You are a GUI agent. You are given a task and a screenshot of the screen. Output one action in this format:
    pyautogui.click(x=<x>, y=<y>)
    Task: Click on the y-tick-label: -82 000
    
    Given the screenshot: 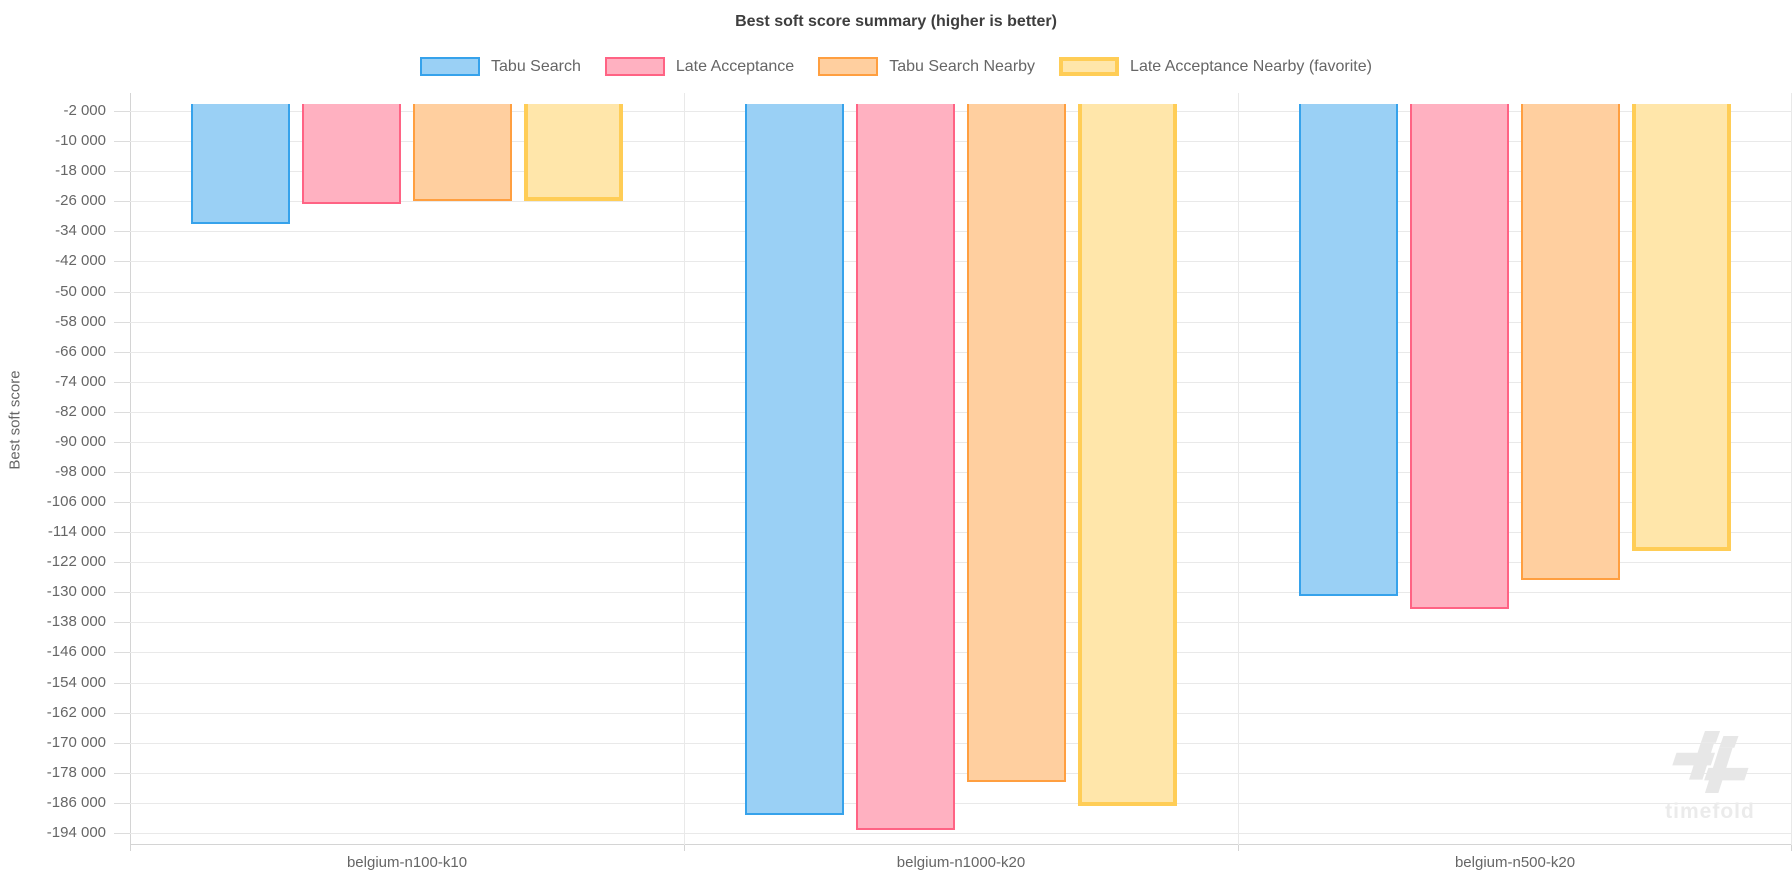 What is the action you would take?
    pyautogui.click(x=80, y=411)
    